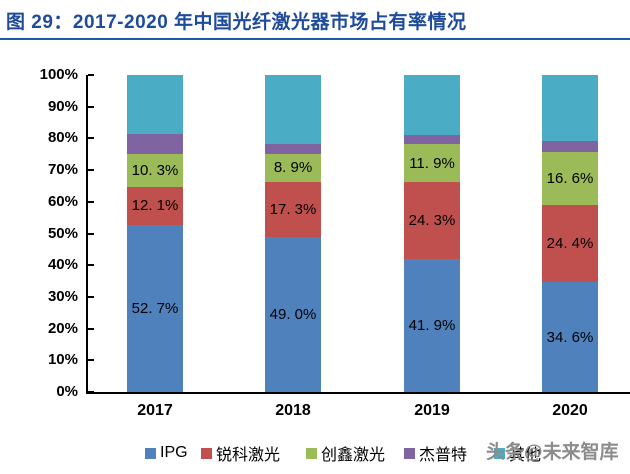  I want to click on x-axis-label: 2019, so click(432, 410).